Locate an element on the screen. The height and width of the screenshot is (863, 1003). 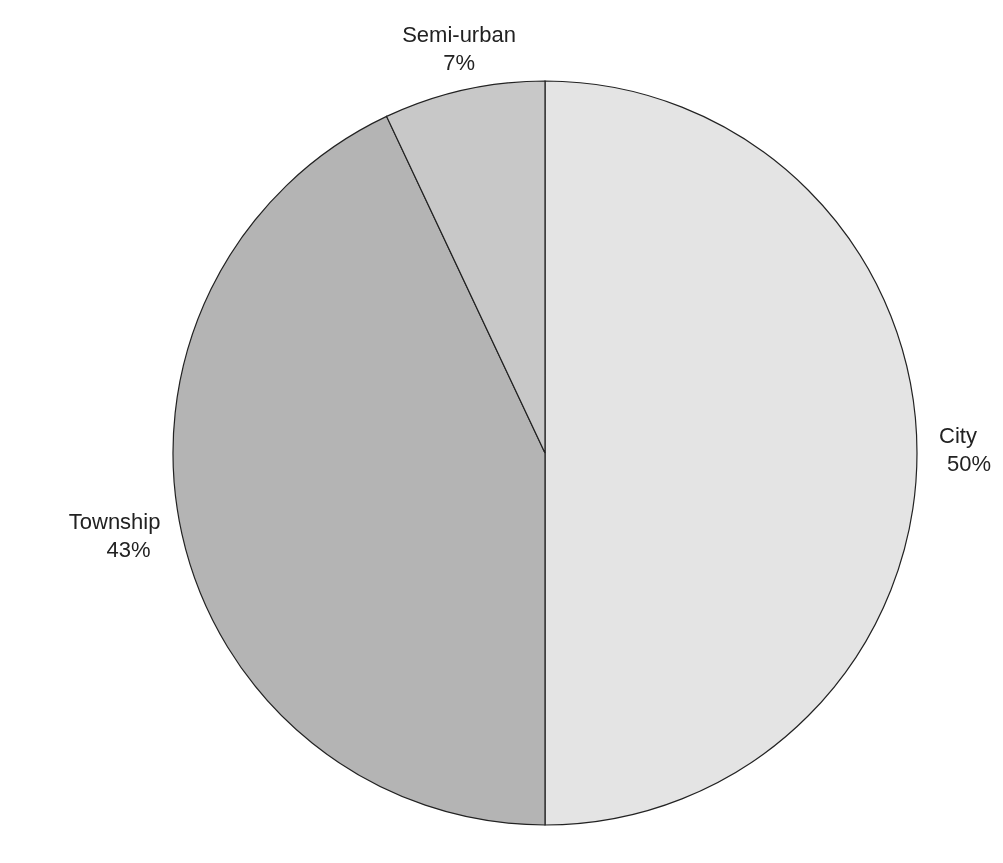
data-label: 50% is located at coordinates (969, 463).